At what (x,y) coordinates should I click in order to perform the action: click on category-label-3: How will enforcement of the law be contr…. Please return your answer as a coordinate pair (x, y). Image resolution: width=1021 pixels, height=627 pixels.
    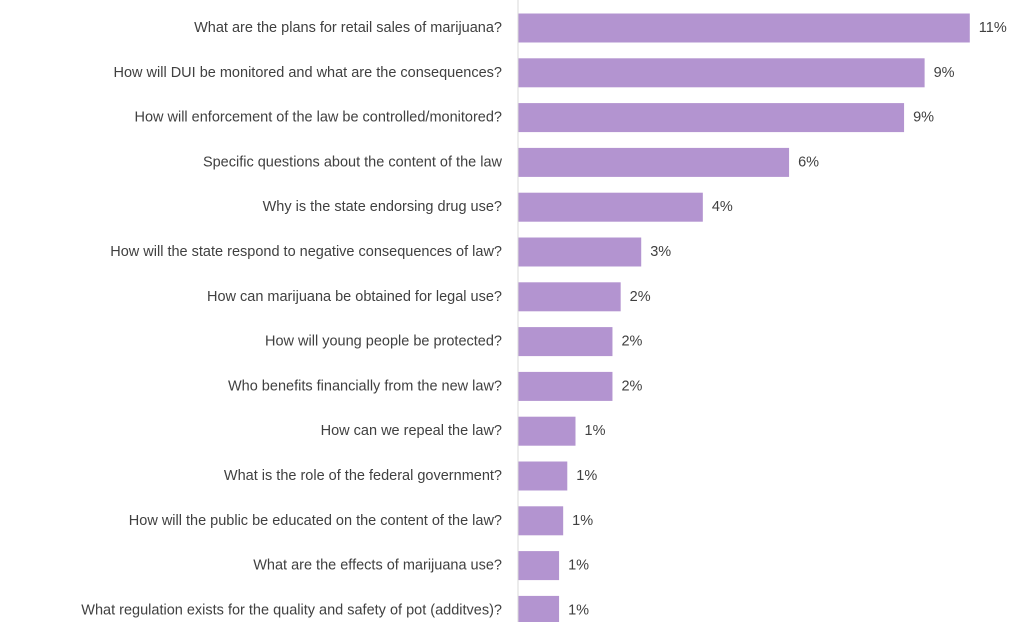
    Looking at the image, I should click on (318, 118).